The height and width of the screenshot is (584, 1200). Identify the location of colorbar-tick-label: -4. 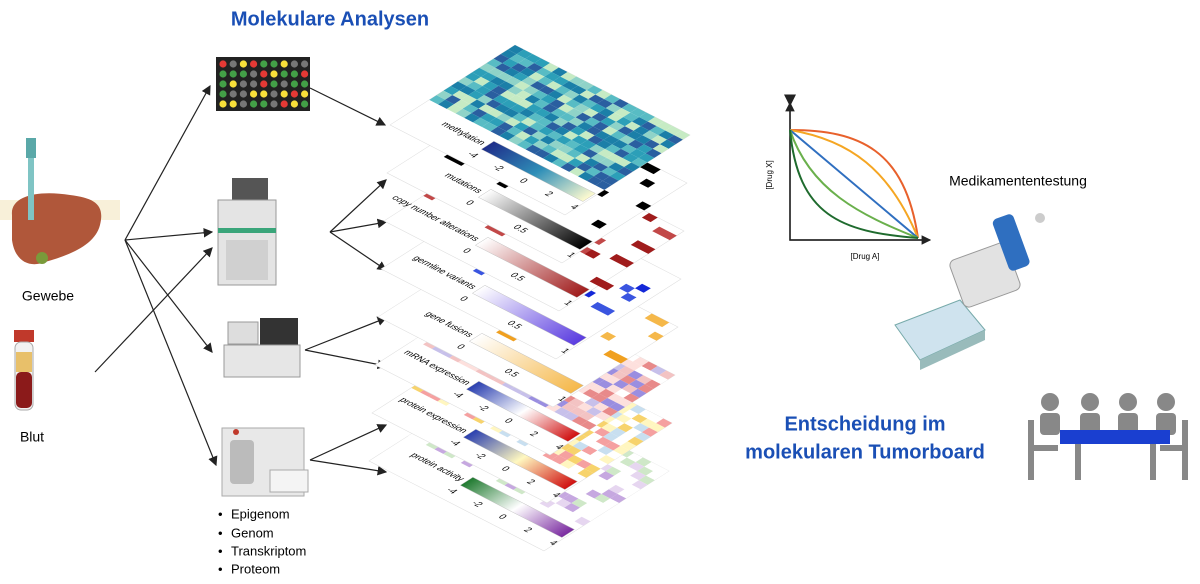
(455, 442).